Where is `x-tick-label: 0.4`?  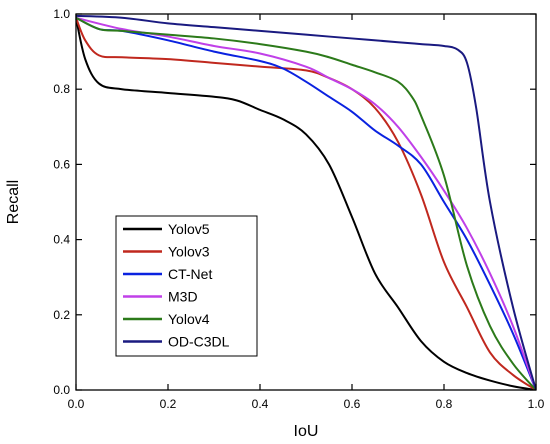 x-tick-label: 0.4 is located at coordinates (260, 404).